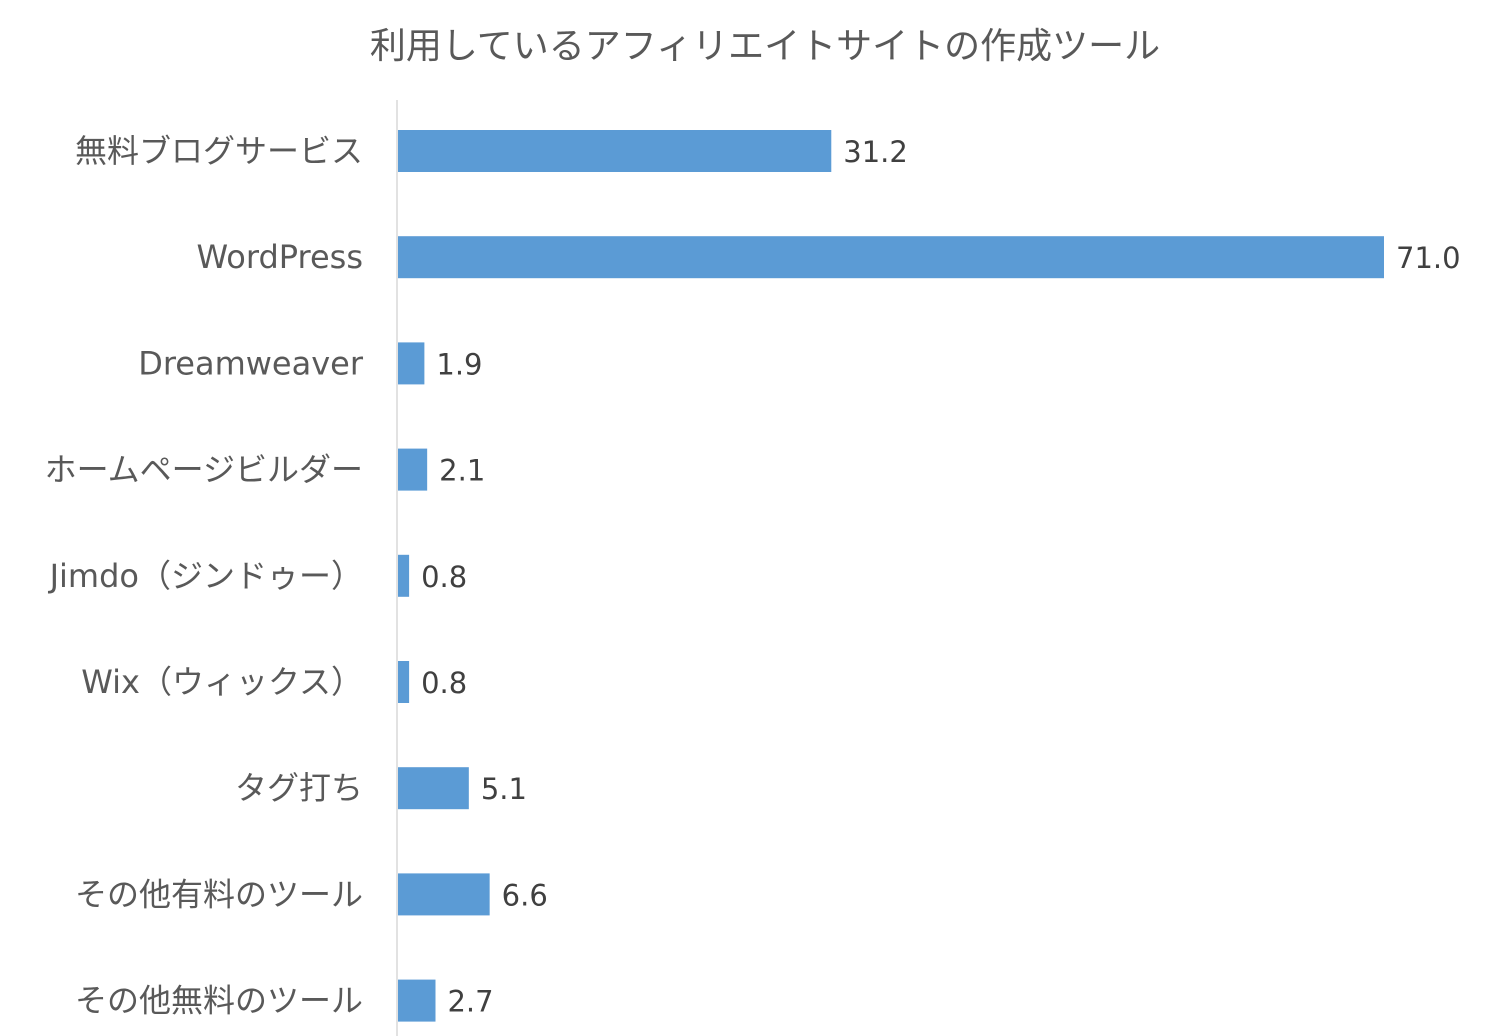  I want to click on value-label: 5.1, so click(504, 789).